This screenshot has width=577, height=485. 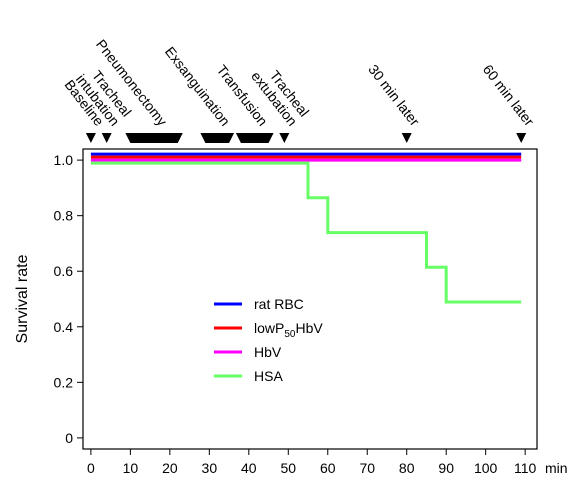 I want to click on event-label-group-7: 30 min later, so click(x=394, y=95).